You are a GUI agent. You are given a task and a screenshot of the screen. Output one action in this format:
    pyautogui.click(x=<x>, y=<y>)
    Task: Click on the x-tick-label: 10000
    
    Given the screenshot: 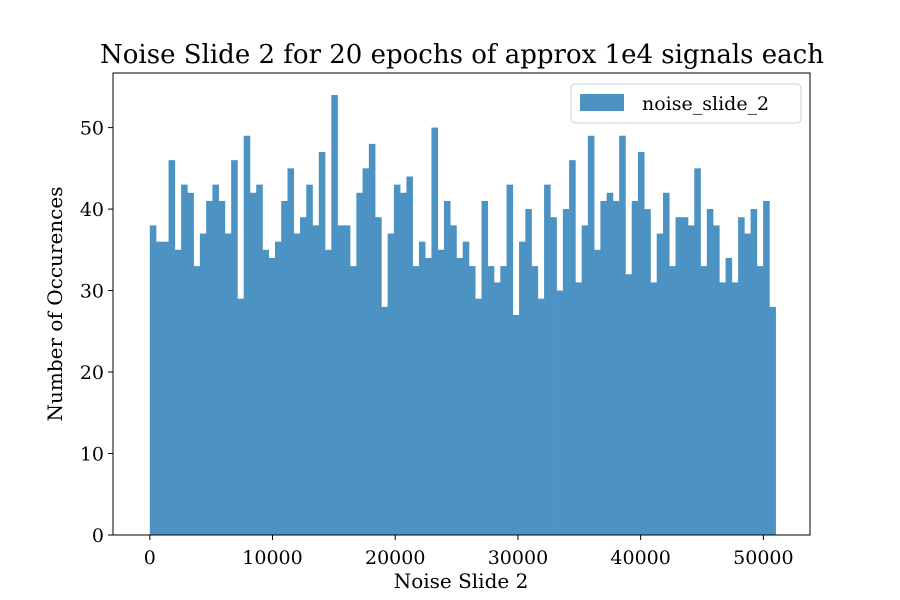 What is the action you would take?
    pyautogui.click(x=272, y=558)
    